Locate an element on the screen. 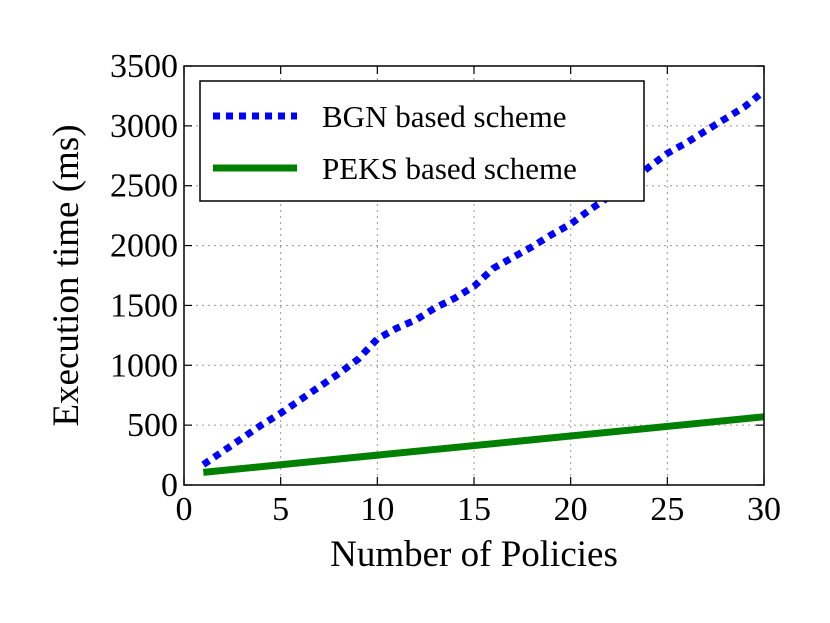 Image resolution: width=830 pixels, height=623 pixels. y-tick-labels: 0 500 1000 1500 2000 2500 3000 3500 is located at coordinates (144, 276).